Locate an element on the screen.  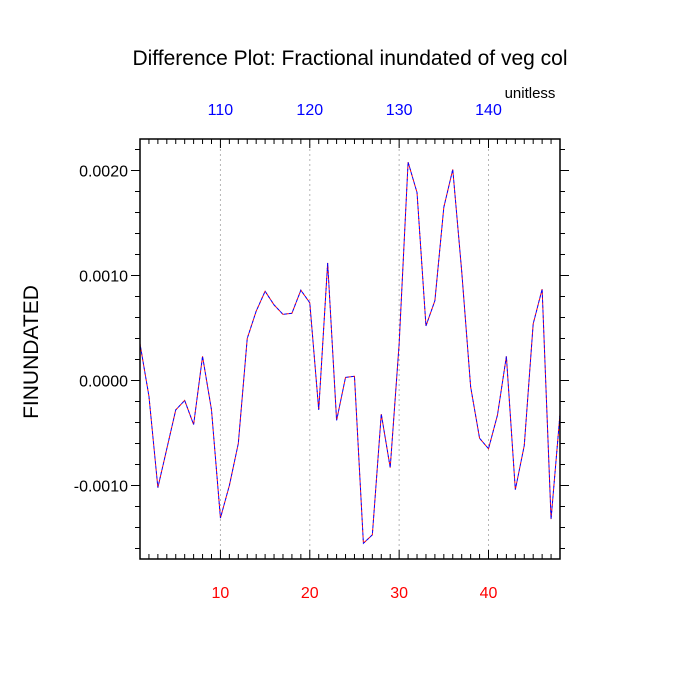
x-tick-label-bottom: 40 is located at coordinates (489, 593).